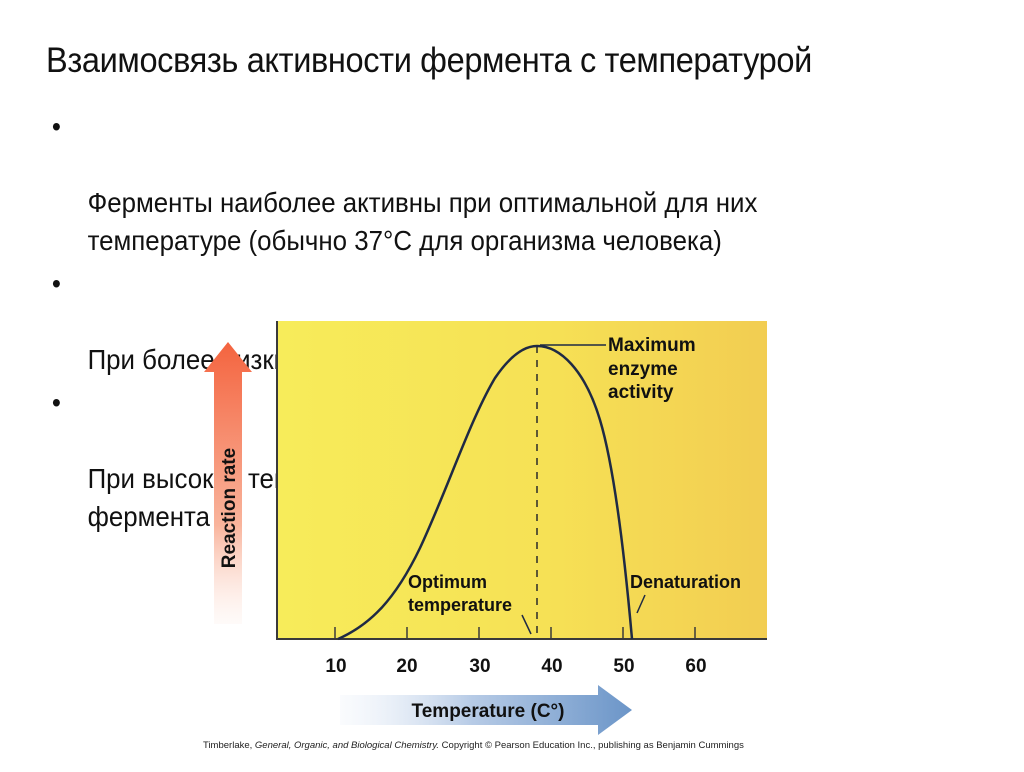  Describe the element at coordinates (526, 624) in the screenshot. I see `optimum-leader-line` at that location.